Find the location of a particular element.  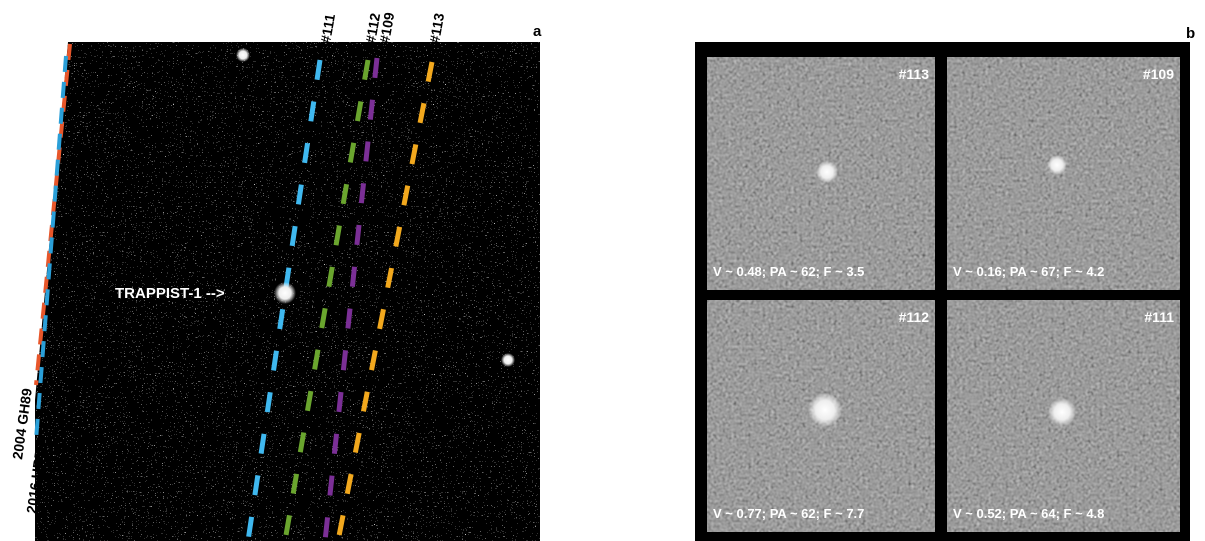

asteroid-track is located at coordinates (51, 248).